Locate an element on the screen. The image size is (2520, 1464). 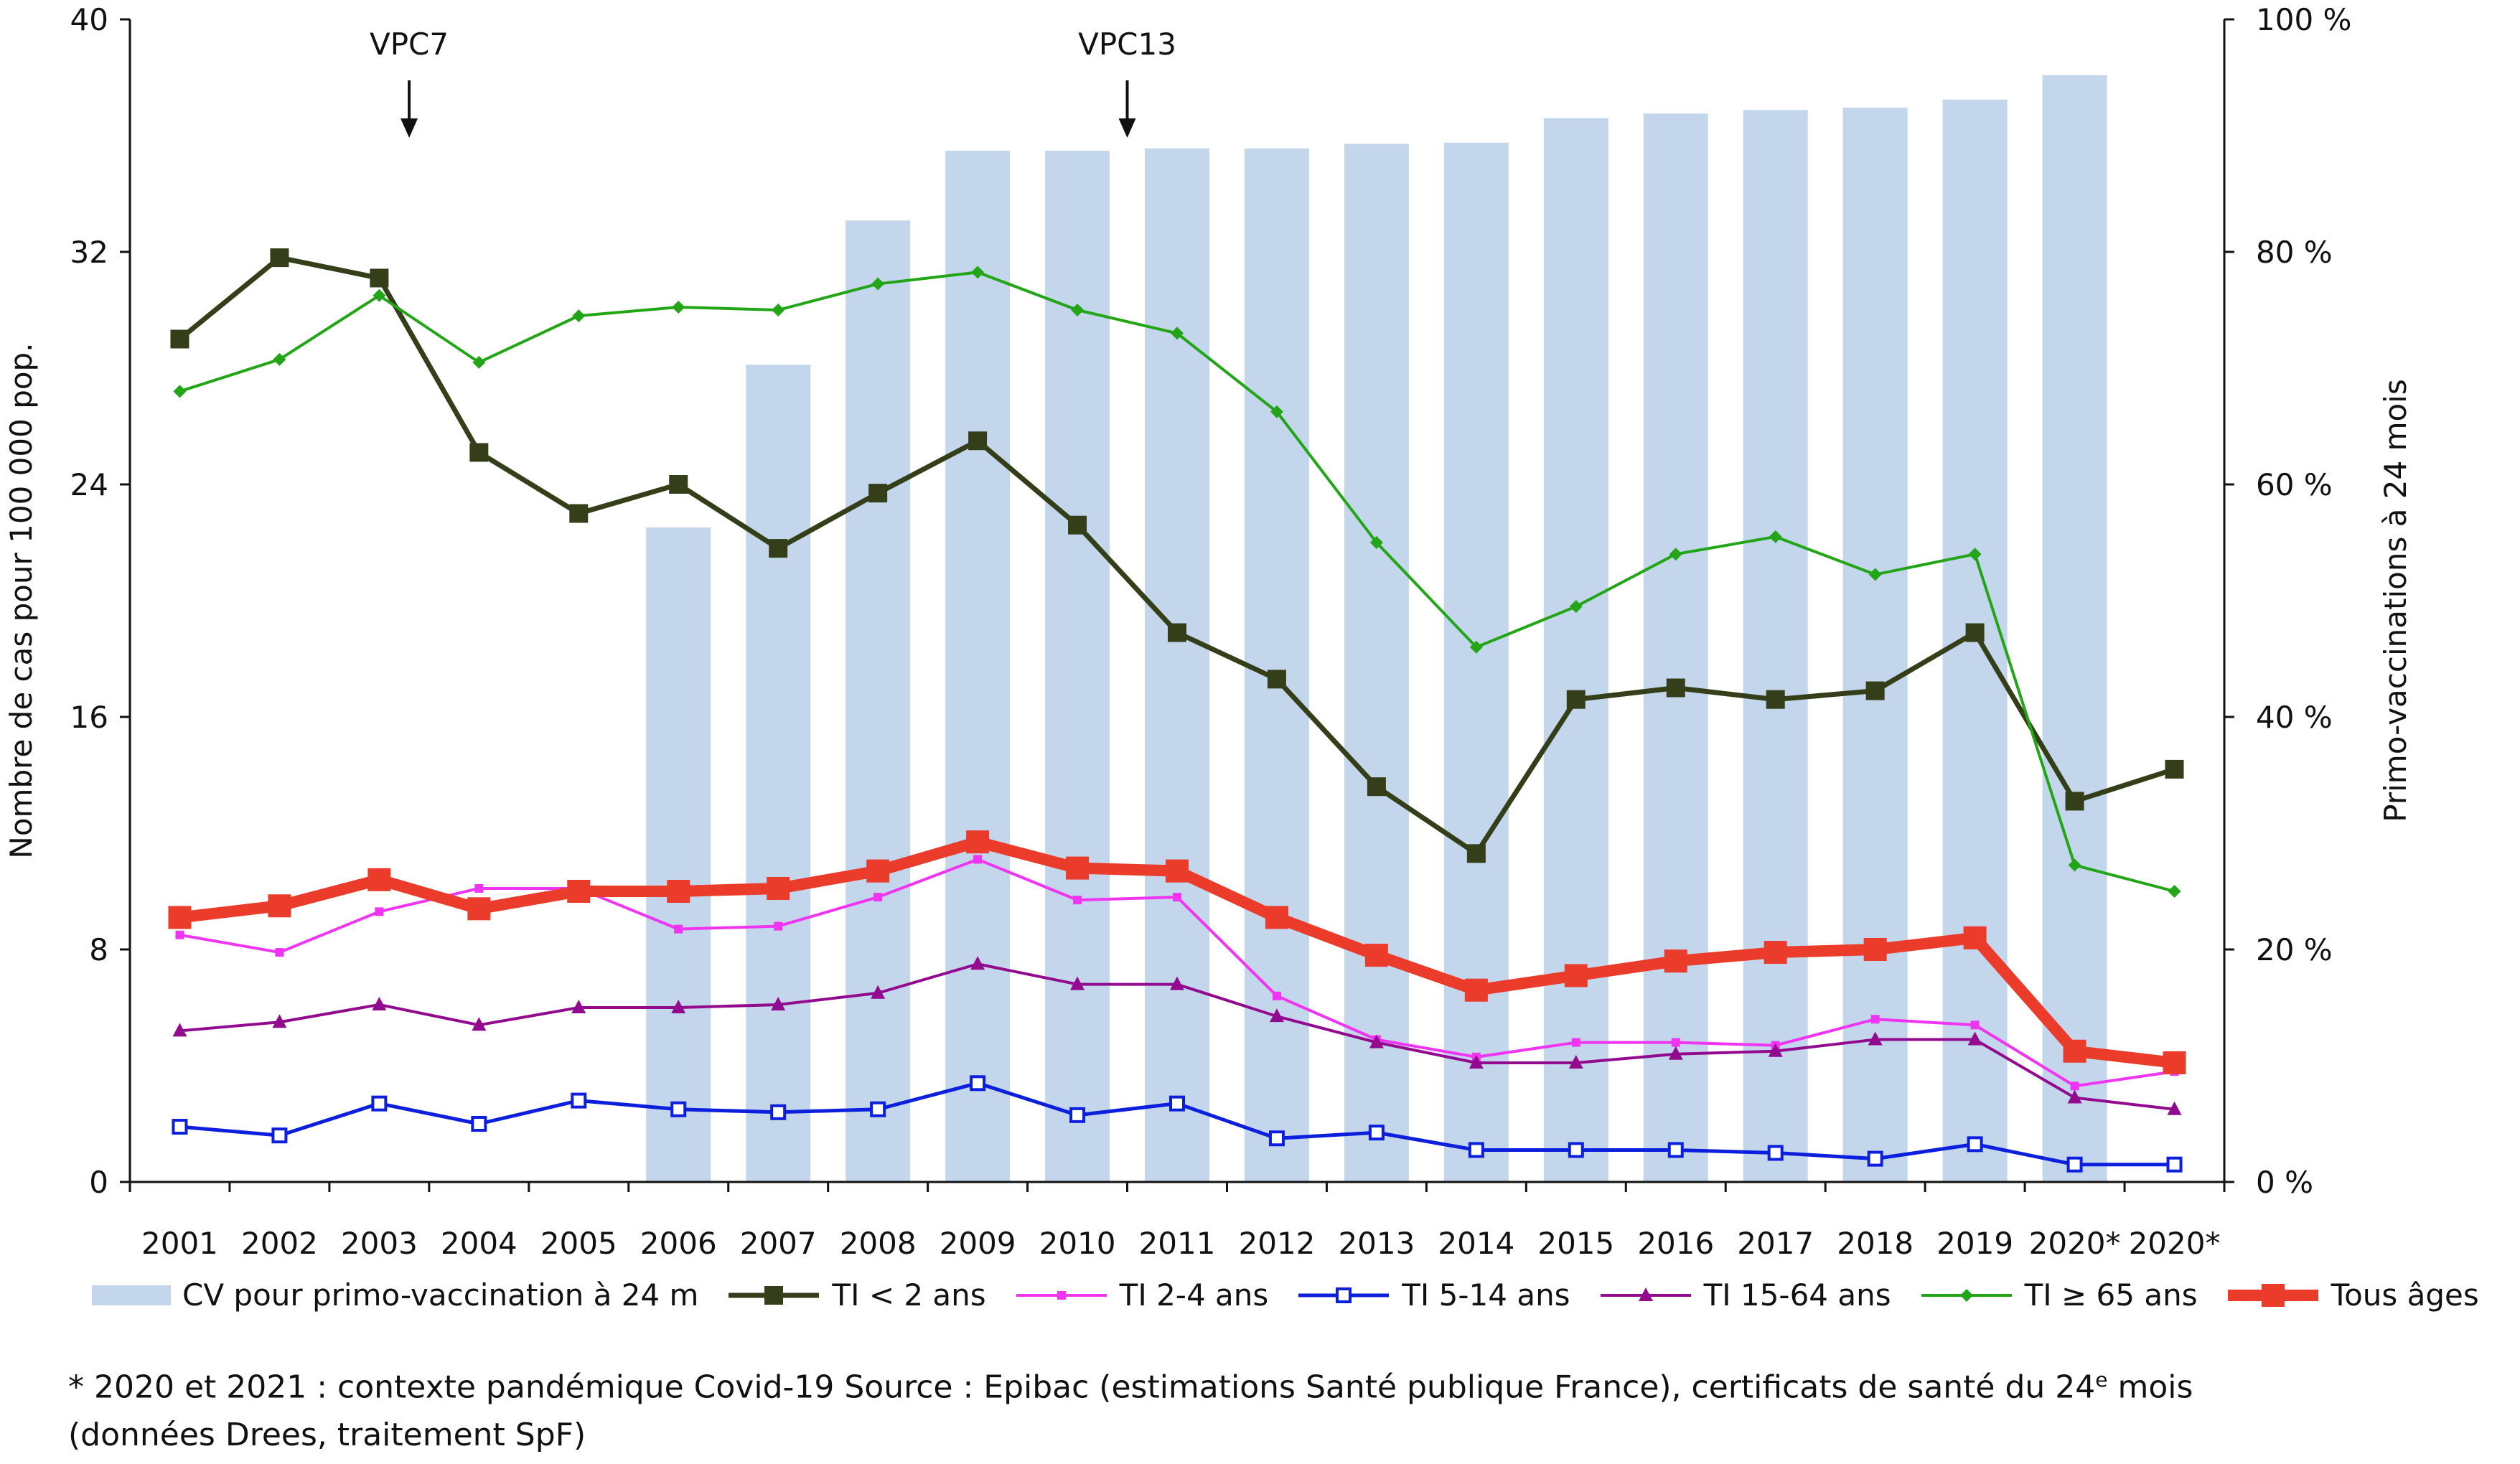
footnote-line2: (données Drees, traitement SpF) is located at coordinates (327, 1434).